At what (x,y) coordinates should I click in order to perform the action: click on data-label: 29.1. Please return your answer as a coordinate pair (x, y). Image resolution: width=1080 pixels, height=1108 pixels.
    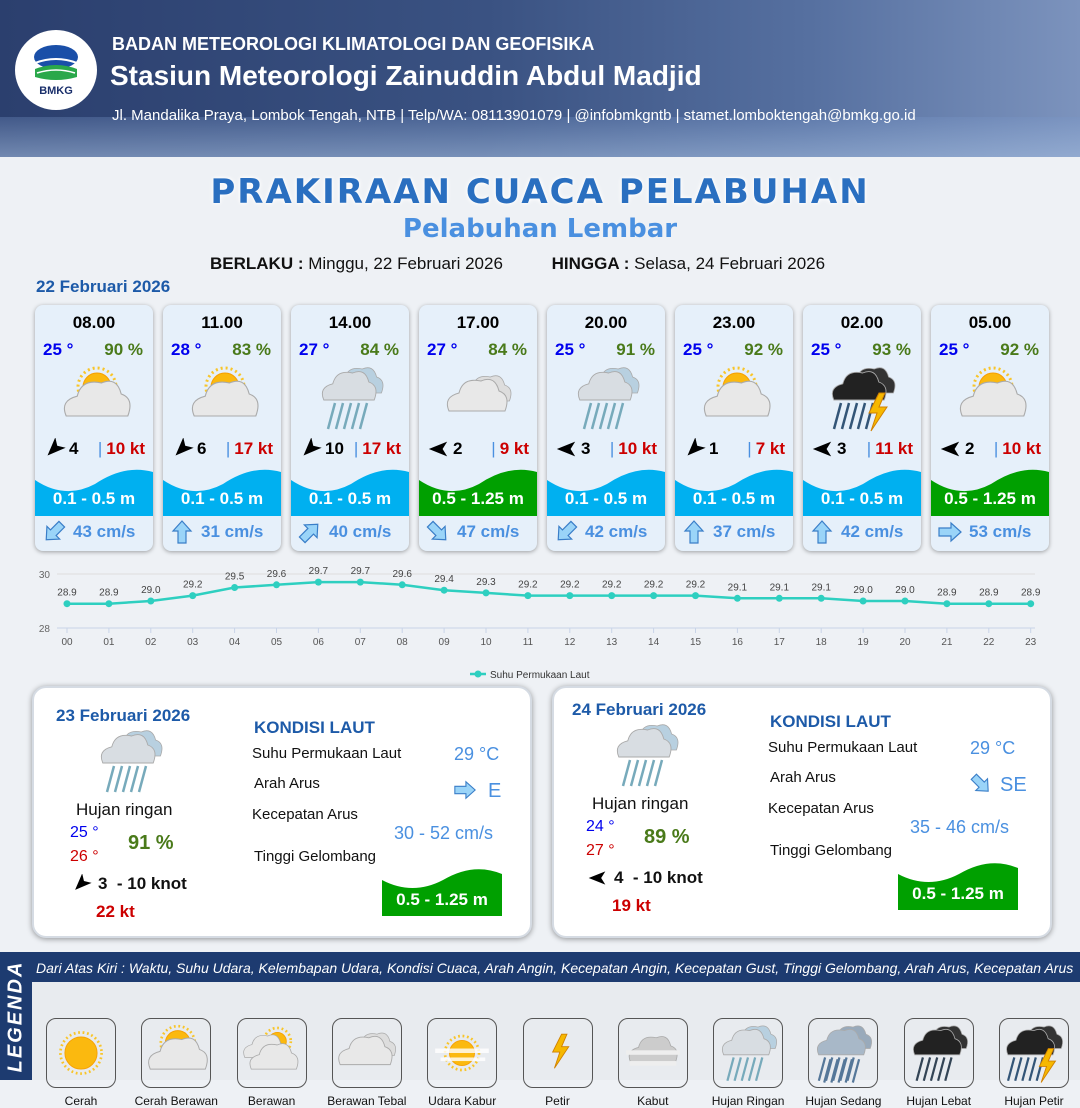
    Looking at the image, I should click on (821, 587).